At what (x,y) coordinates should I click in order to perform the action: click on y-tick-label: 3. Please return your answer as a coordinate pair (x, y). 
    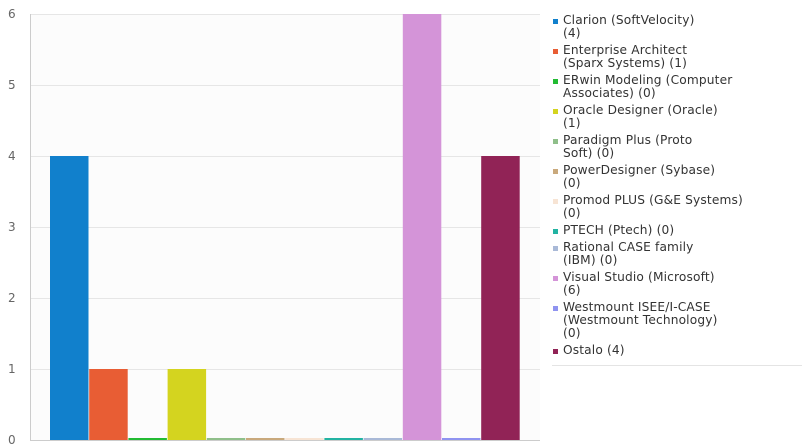
    Looking at the image, I should click on (12, 227).